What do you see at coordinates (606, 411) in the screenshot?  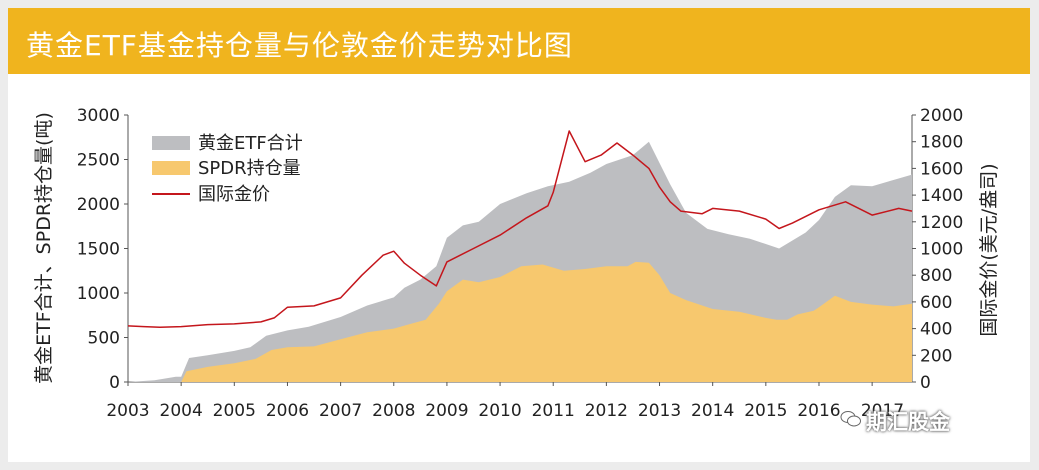 I see `x-tick-label: 2012` at bounding box center [606, 411].